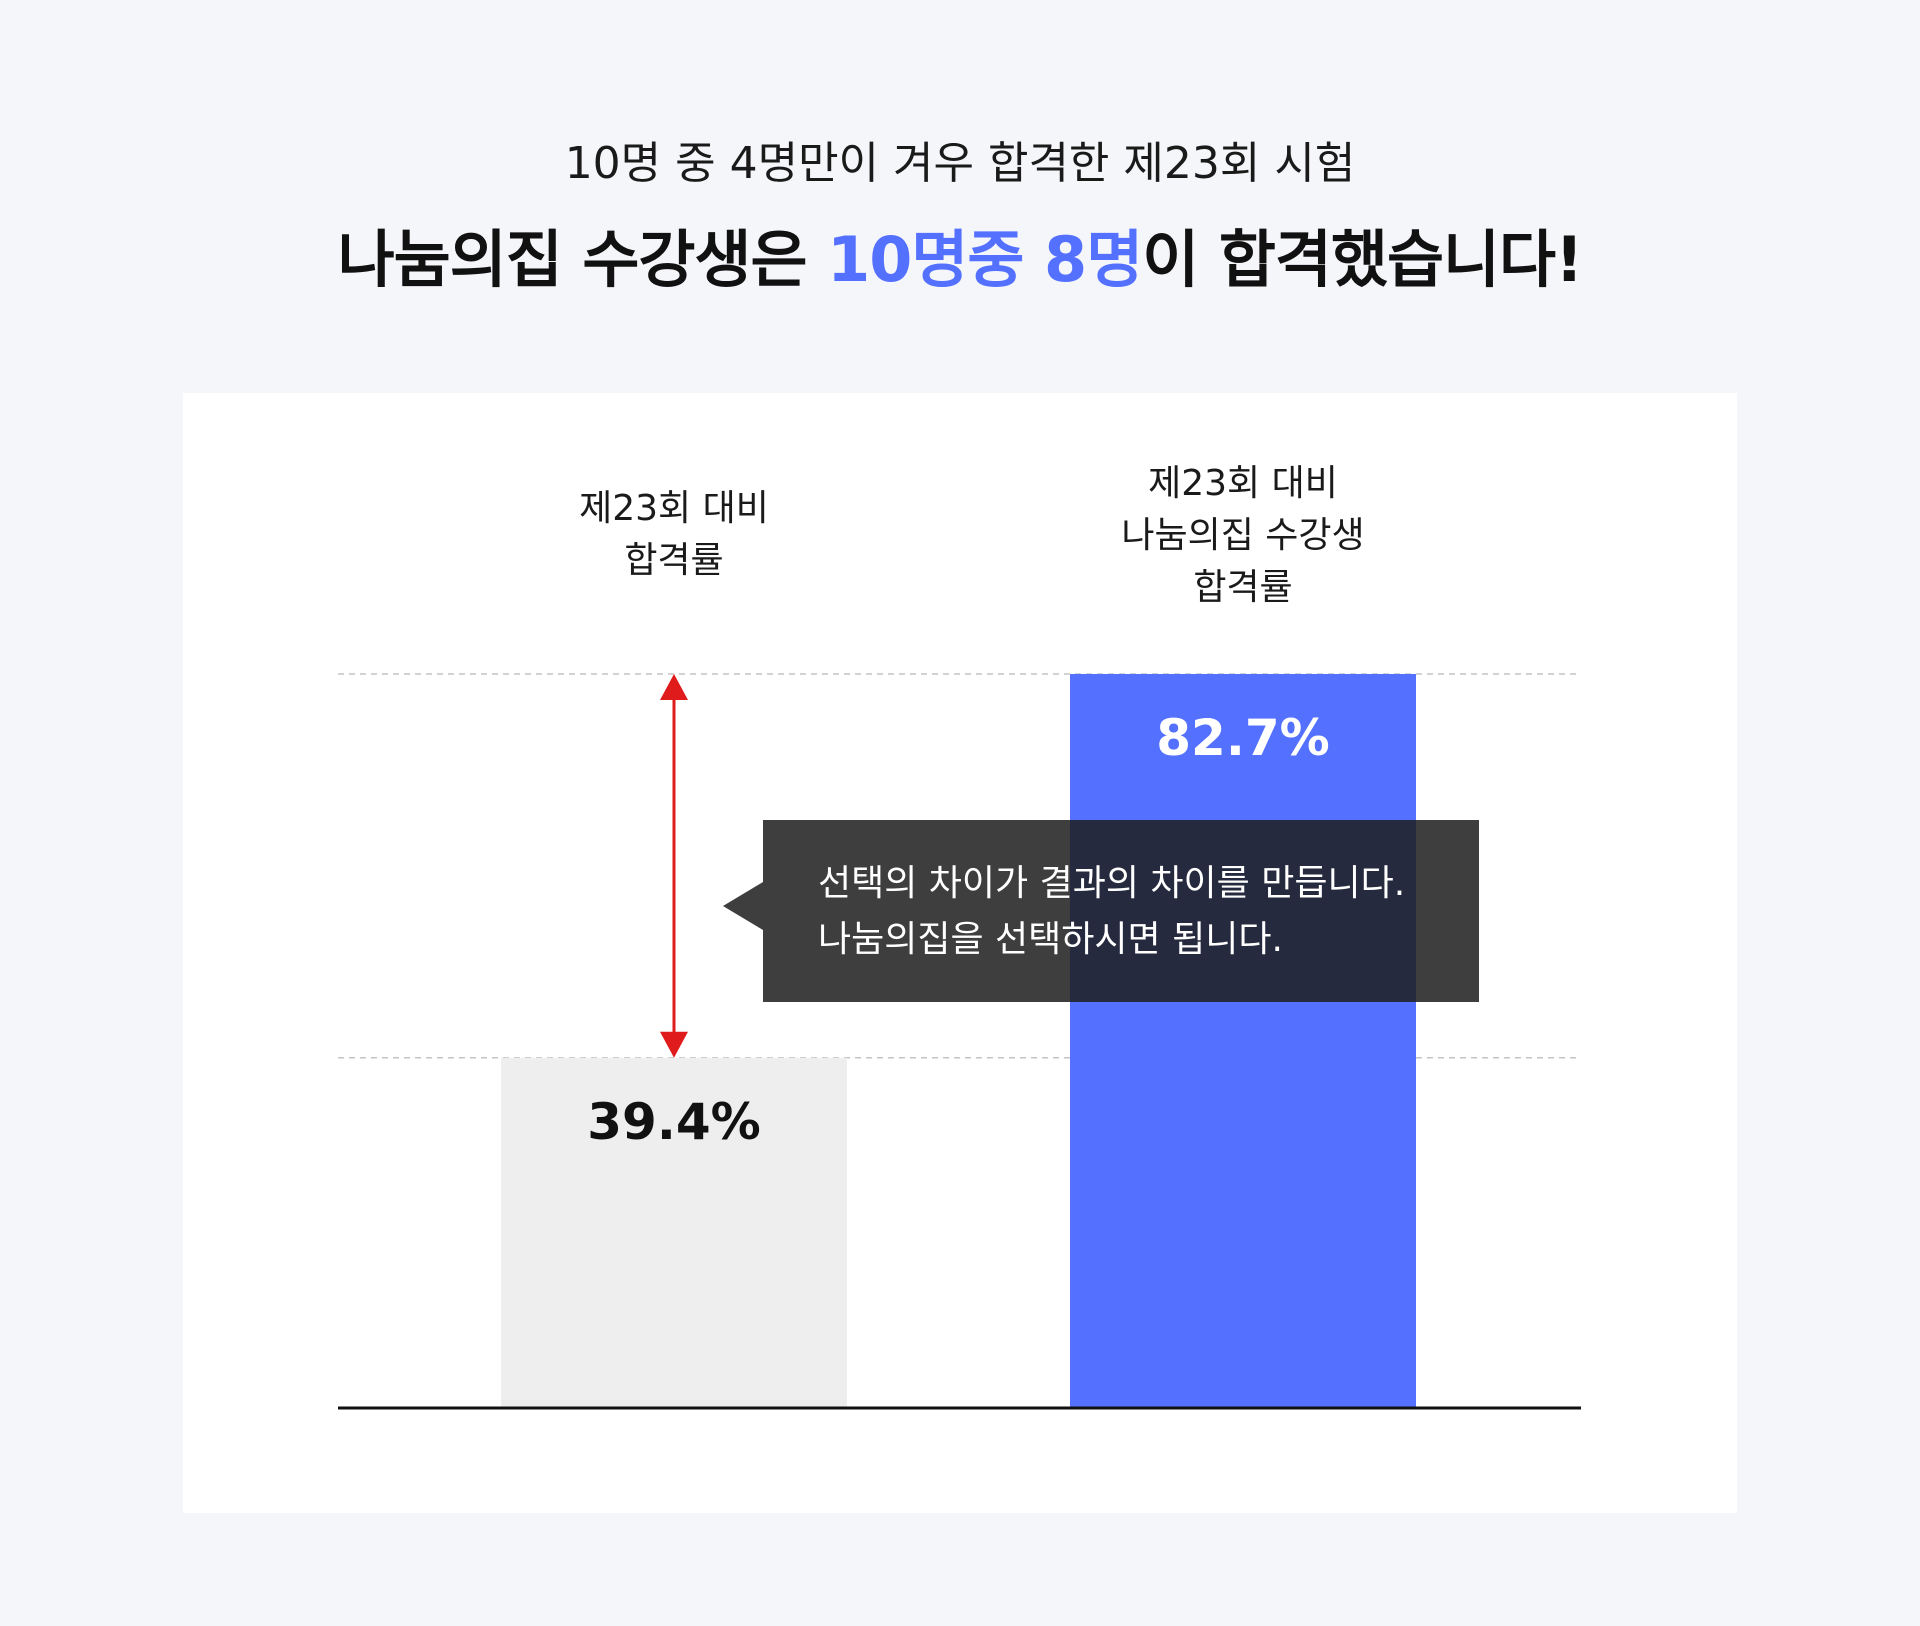 This screenshot has width=1920, height=1626. I want to click on callout-line-2: 나눔의집을 선택하시면 됩니다., so click(1050, 939).